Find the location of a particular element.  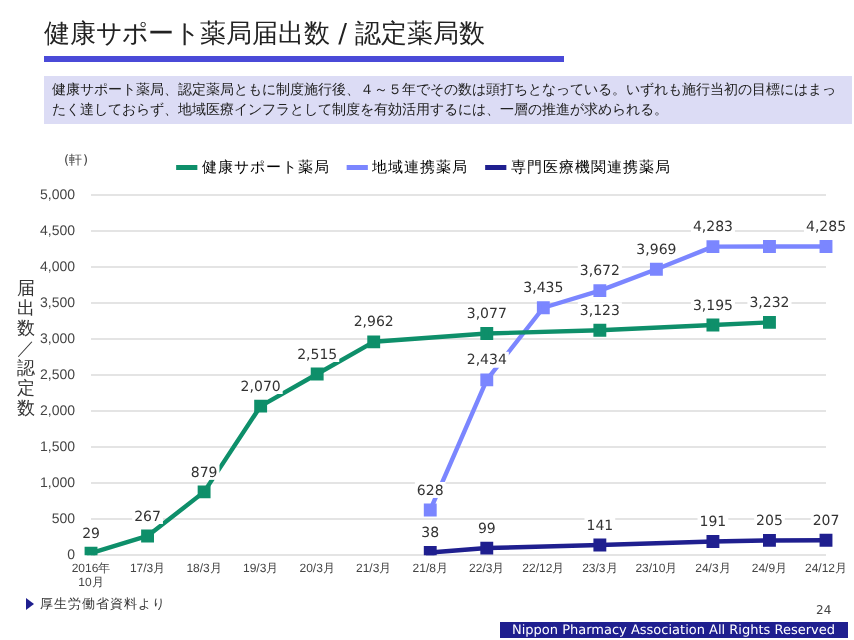

y-axis-title: 届出数／認定数 is located at coordinates (26, 350).